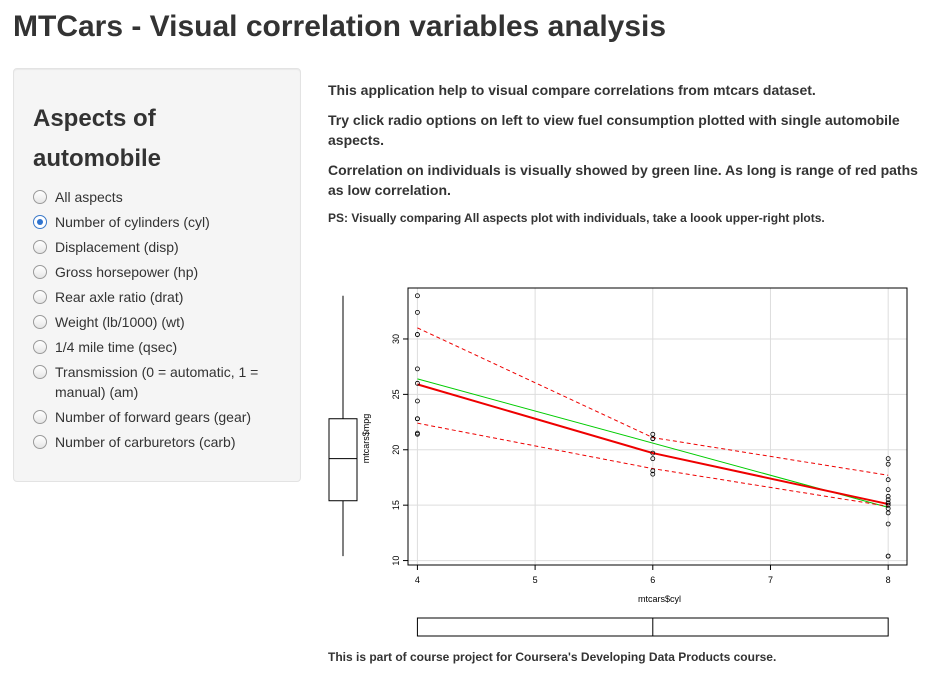 The image size is (942, 687). Describe the element at coordinates (417, 580) in the screenshot. I see `x-tick-label: 4` at that location.